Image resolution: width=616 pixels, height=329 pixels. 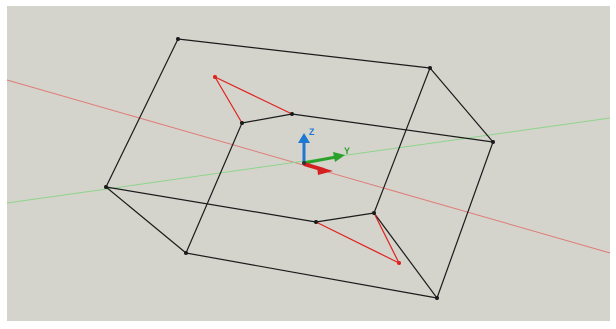 I want to click on edge-mid-upper, so click(x=392, y=128).